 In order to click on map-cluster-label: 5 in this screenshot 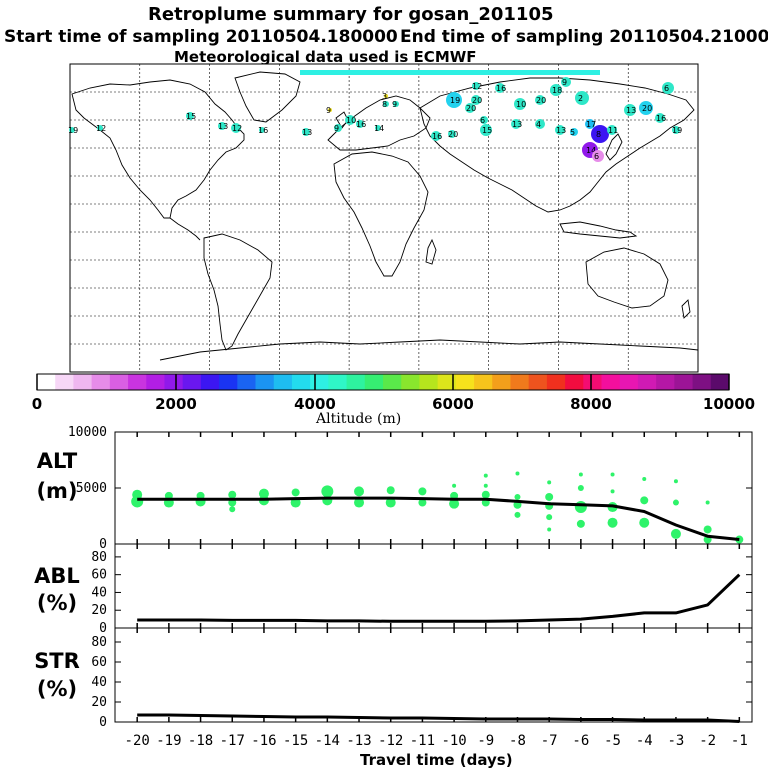, I will do `click(572, 132)`.